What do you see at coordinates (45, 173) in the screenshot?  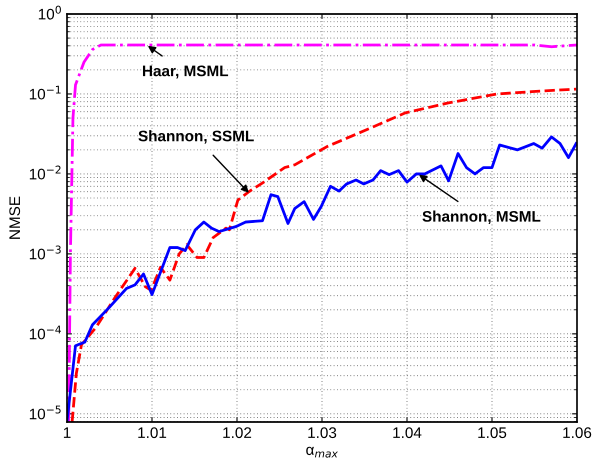 I see `y-tick-label: 10$^{−2}$` at bounding box center [45, 173].